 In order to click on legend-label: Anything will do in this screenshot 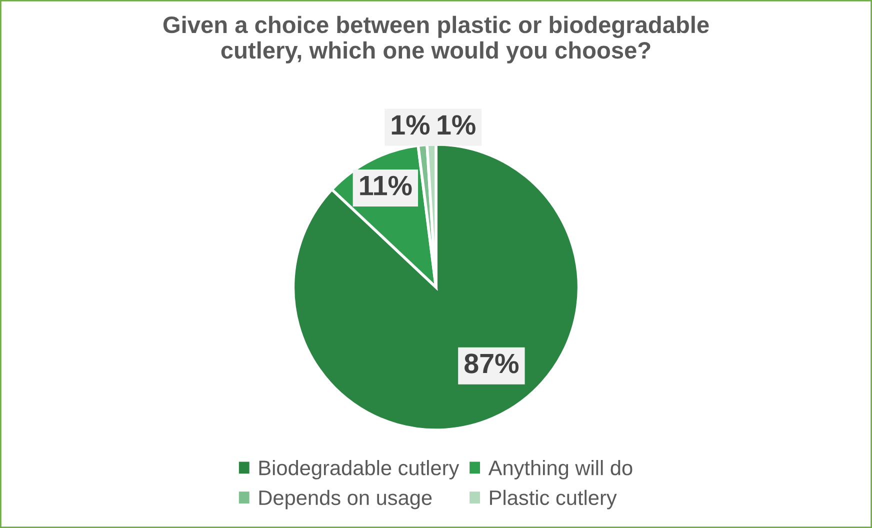, I will do `click(560, 470)`.